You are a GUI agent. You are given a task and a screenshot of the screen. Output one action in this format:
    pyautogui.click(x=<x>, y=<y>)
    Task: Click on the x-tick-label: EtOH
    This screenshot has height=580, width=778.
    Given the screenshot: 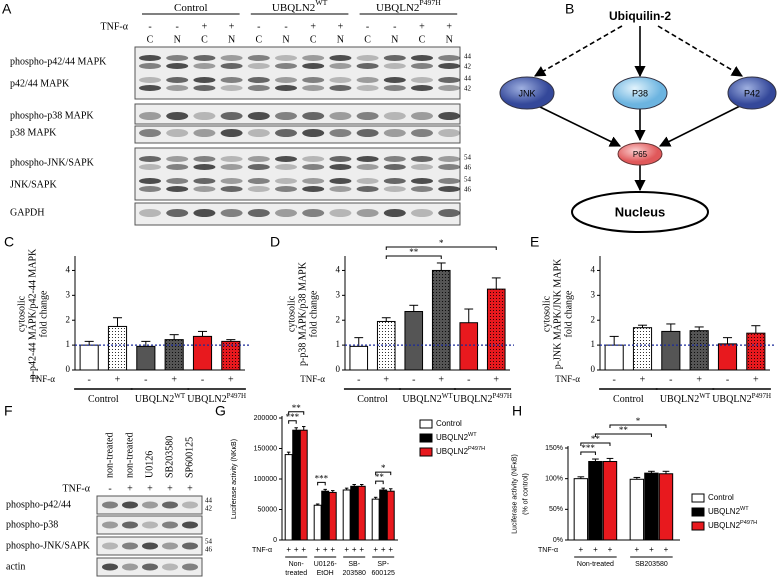 What is the action you would take?
    pyautogui.click(x=325, y=573)
    